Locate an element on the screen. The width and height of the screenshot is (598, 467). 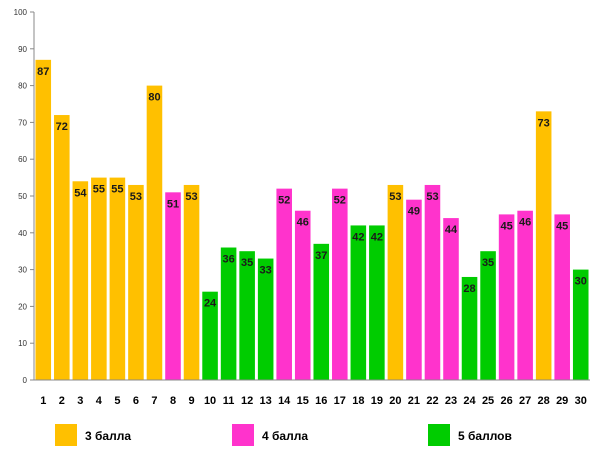
data-label: 30 is located at coordinates (581, 282).